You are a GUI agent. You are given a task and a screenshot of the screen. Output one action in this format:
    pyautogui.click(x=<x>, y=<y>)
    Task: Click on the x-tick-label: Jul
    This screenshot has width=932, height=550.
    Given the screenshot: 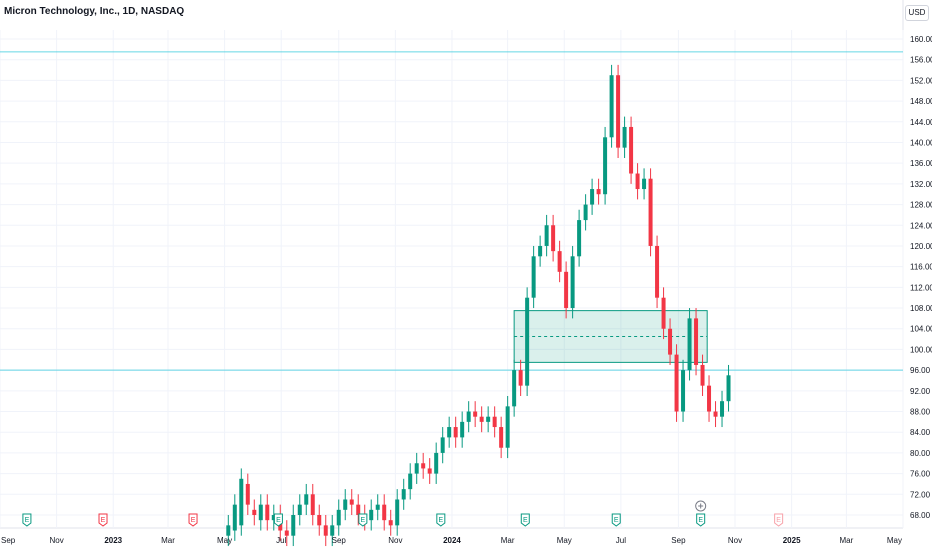 What is the action you would take?
    pyautogui.click(x=281, y=540)
    